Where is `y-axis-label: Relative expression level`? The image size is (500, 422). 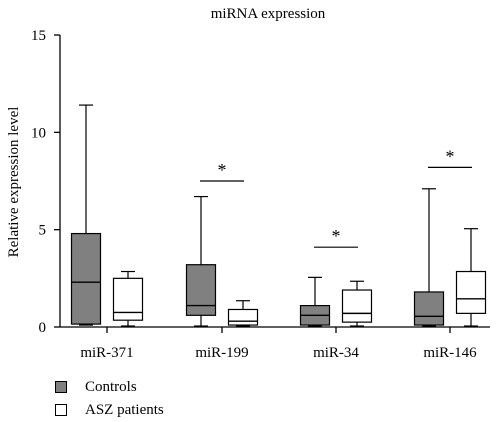 y-axis-label: Relative expression level is located at coordinates (14, 182).